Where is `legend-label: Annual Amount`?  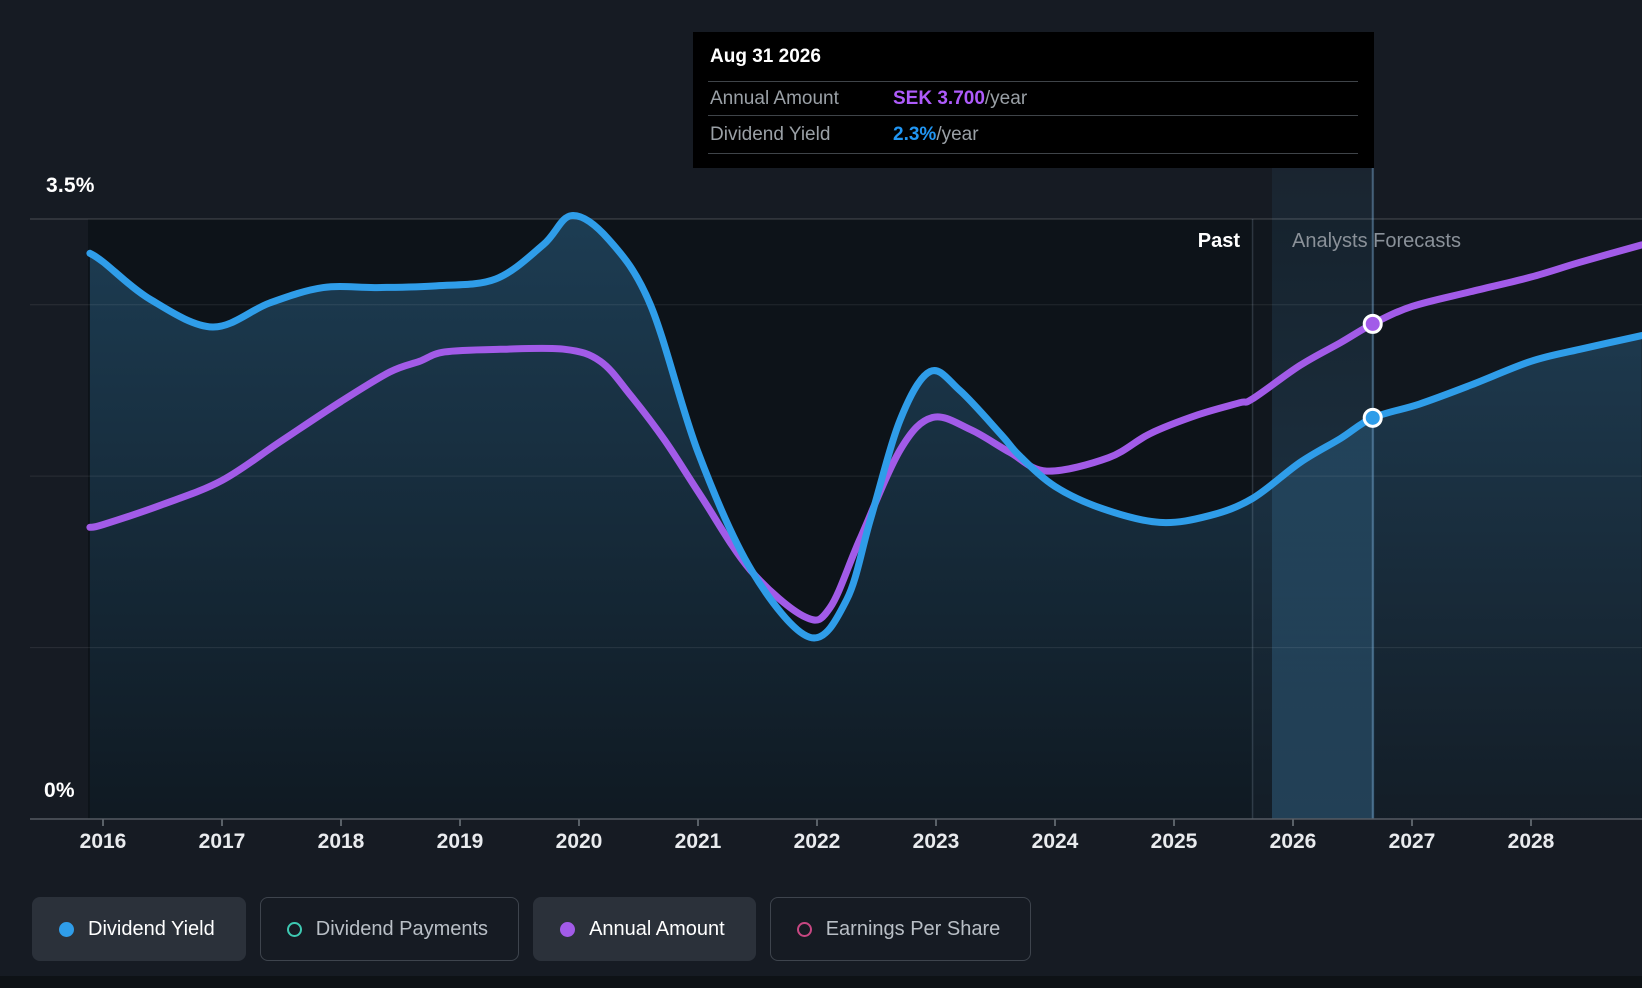
legend-label: Annual Amount is located at coordinates (657, 928).